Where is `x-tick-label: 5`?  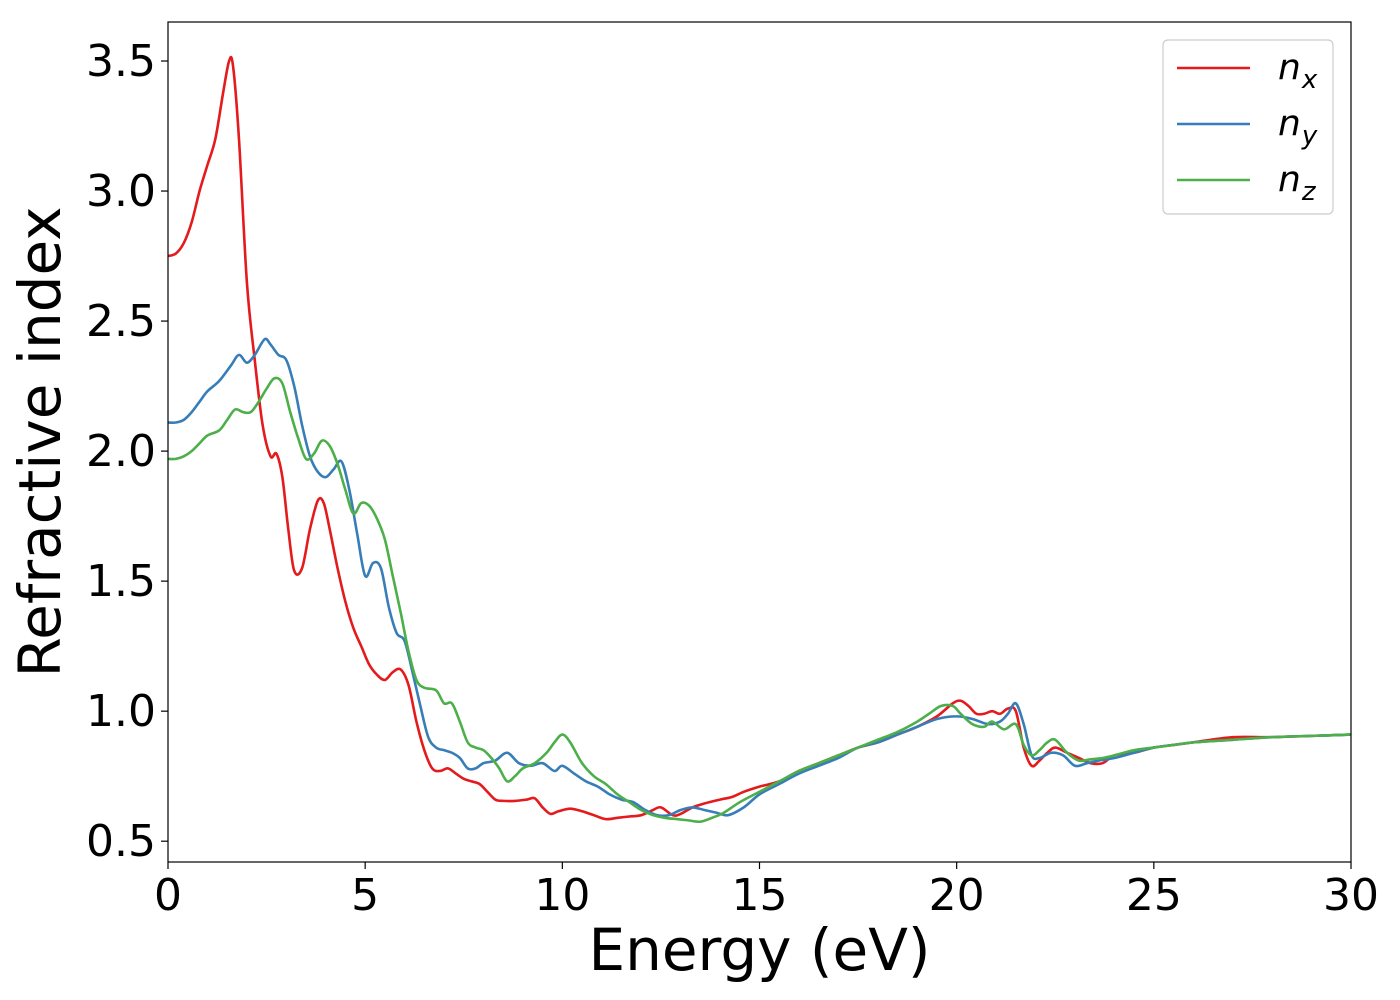
x-tick-label: 5 is located at coordinates (365, 895).